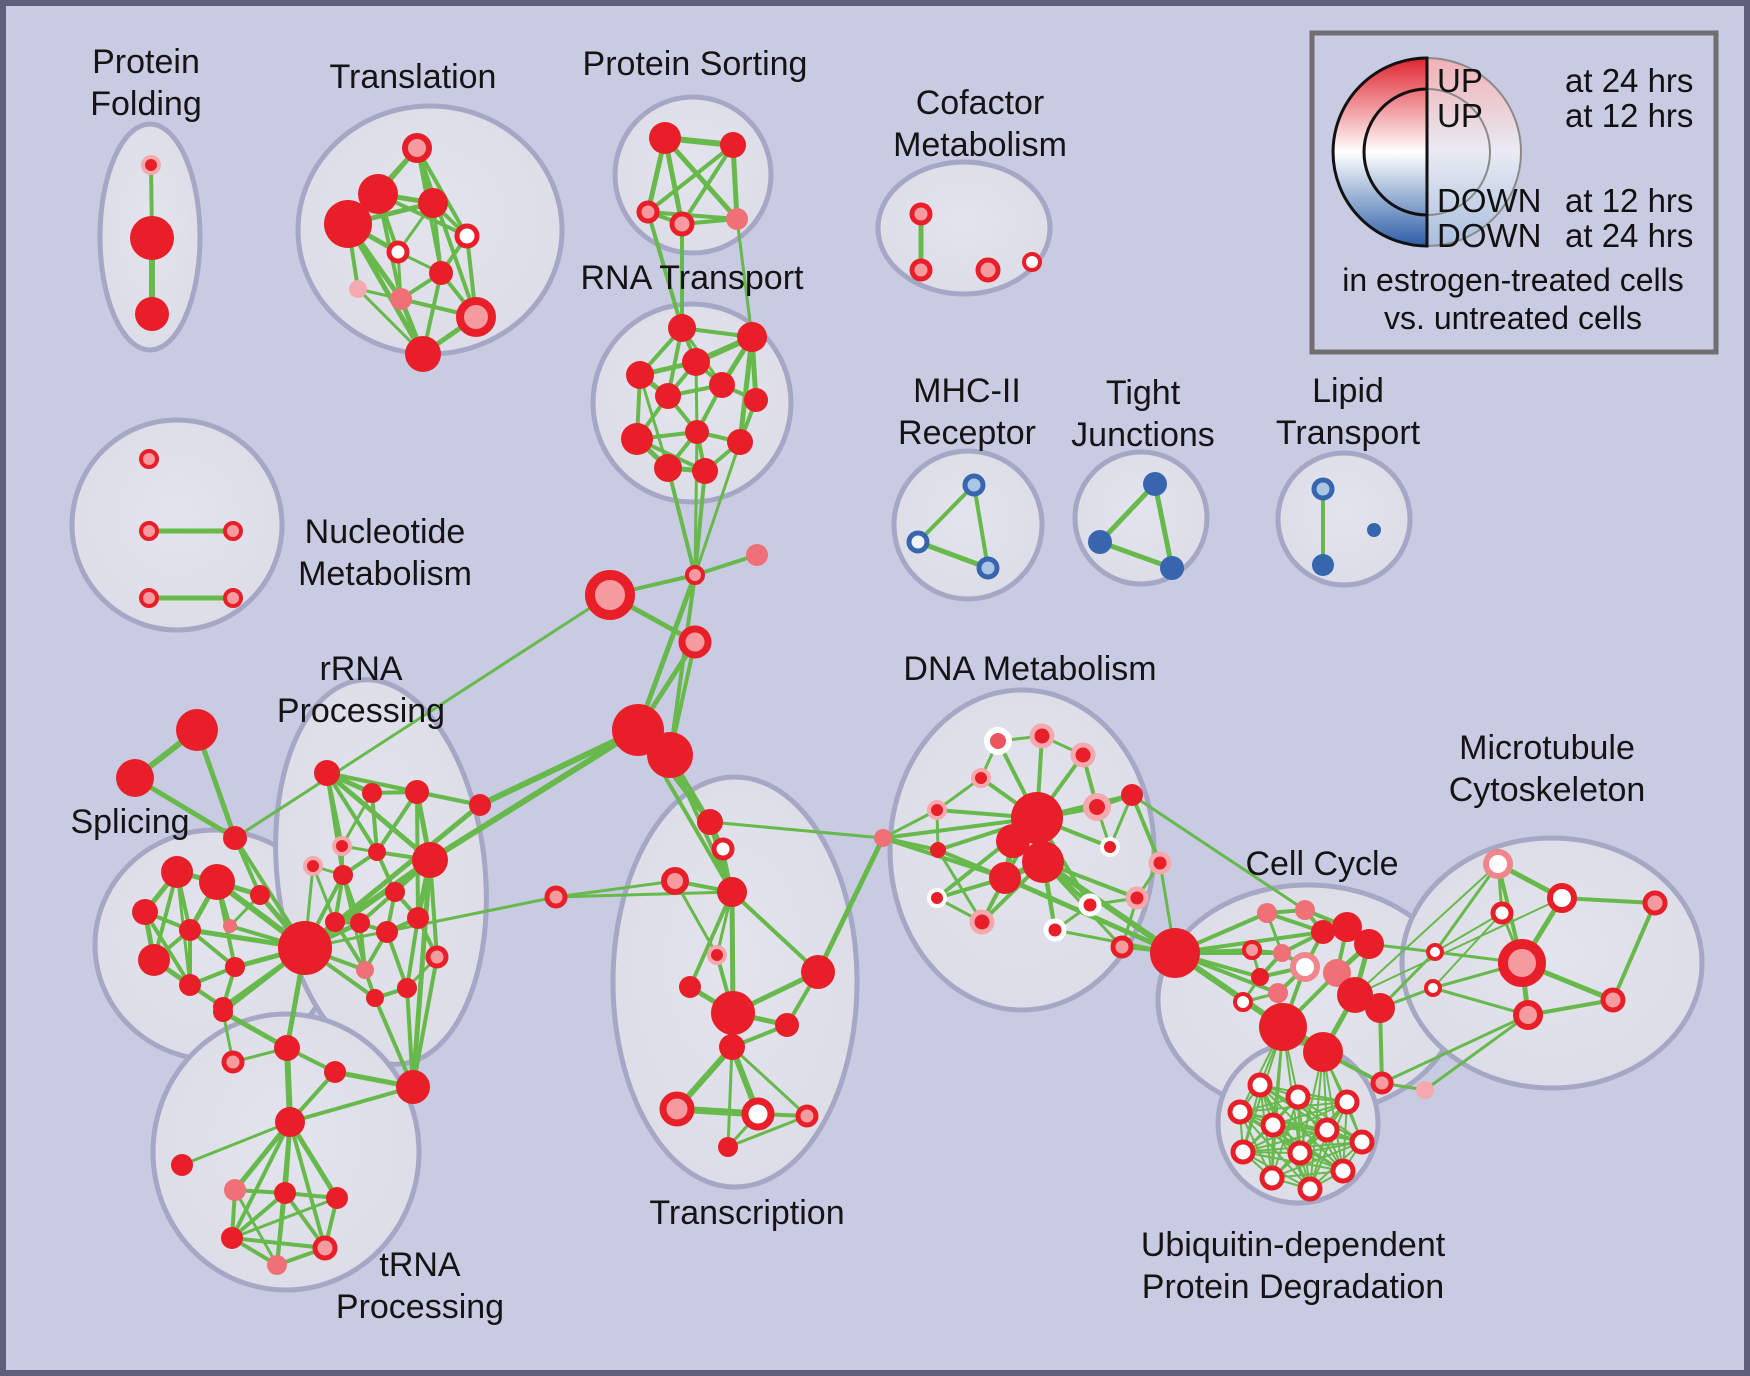 This screenshot has width=1750, height=1376. Describe the element at coordinates (1321, 864) in the screenshot. I see `cell-cycle-label: Cell Cycle` at that location.